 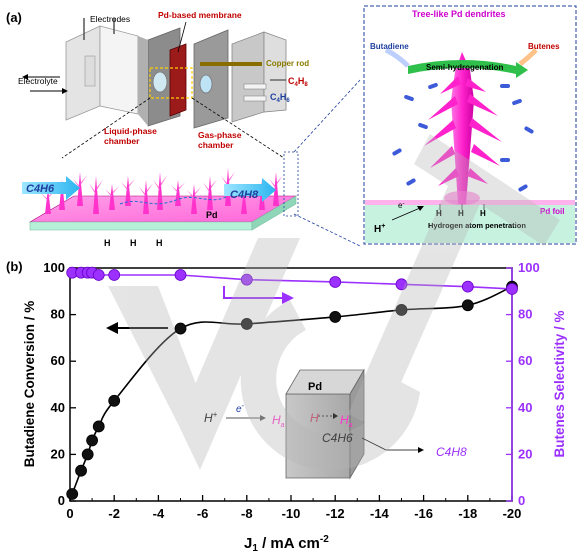 What do you see at coordinates (525, 407) in the screenshot?
I see `y-right-tick-label: 40` at bounding box center [525, 407].